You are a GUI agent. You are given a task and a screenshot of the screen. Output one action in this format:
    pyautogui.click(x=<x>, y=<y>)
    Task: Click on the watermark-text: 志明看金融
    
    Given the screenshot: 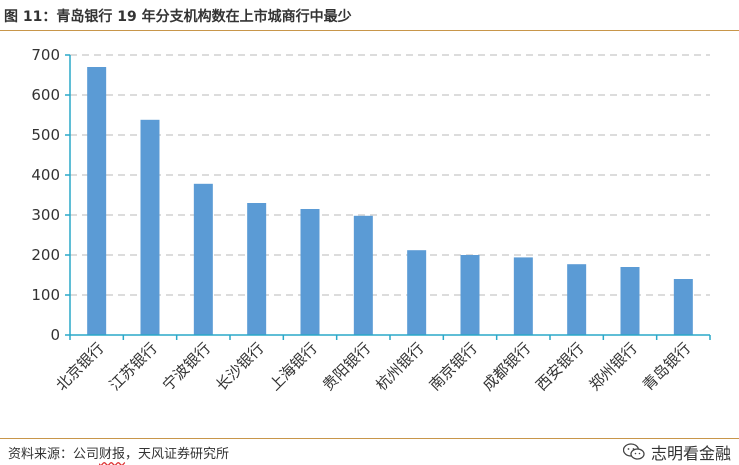 What is the action you would take?
    pyautogui.click(x=690, y=453)
    